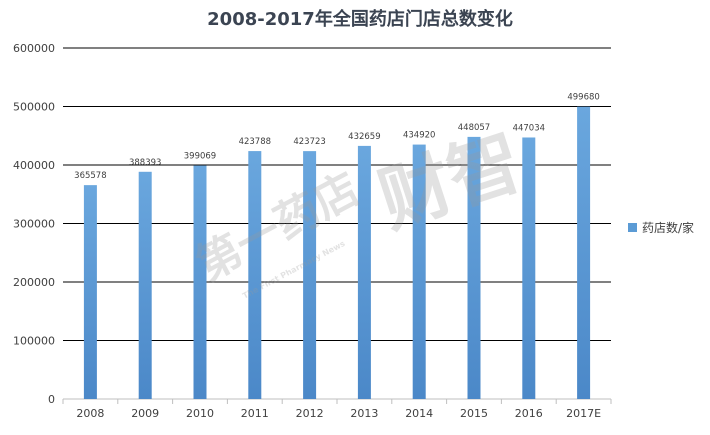 Image resolution: width=710 pixels, height=435 pixels. I want to click on data-label: 432659, so click(364, 137).